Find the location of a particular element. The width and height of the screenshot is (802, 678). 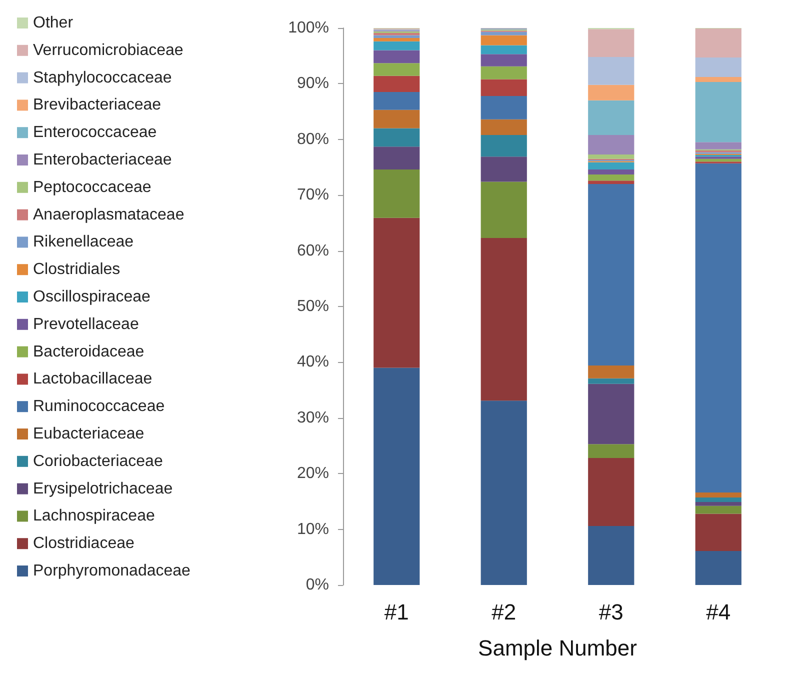

y-tick-label: 20% is located at coordinates (312, 473).